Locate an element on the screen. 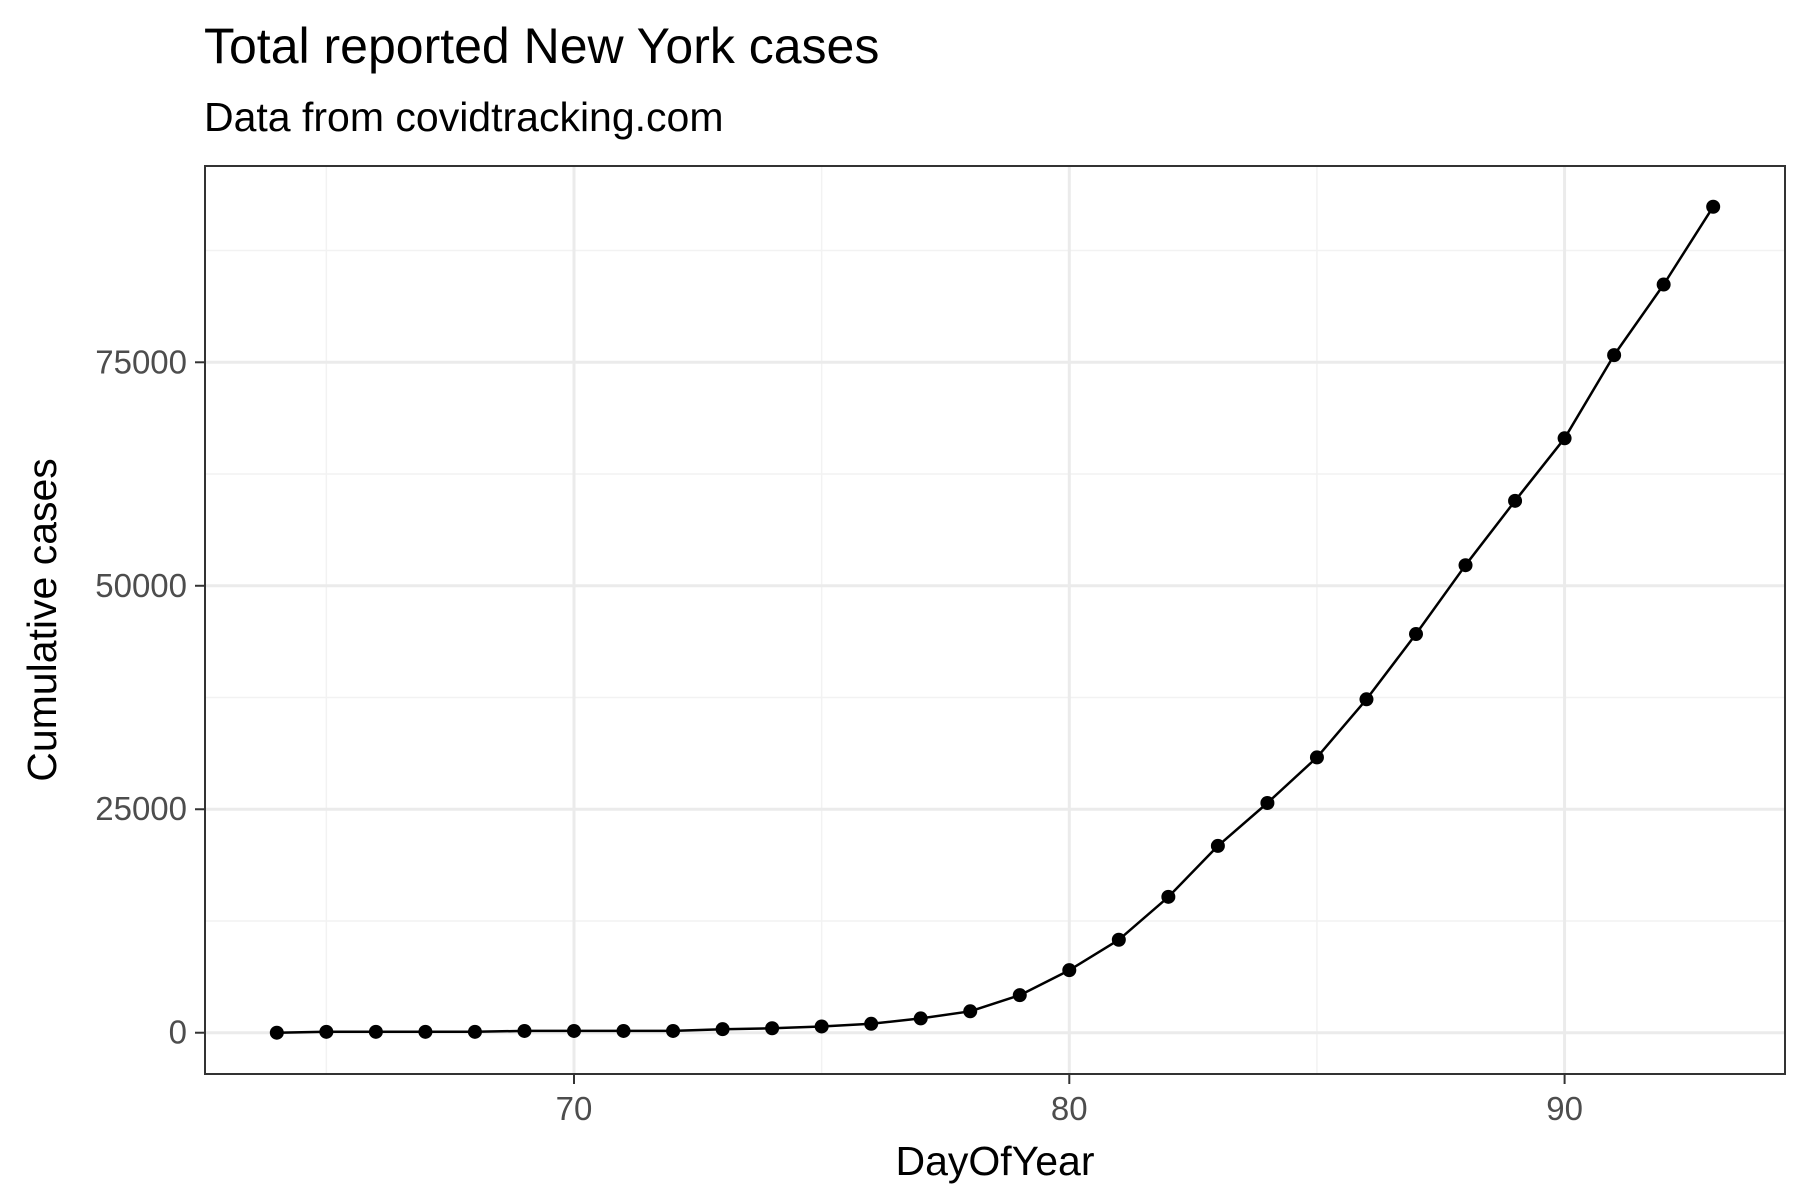 This screenshot has width=1800, height=1200. x-tick-label: 80 is located at coordinates (1069, 1108).